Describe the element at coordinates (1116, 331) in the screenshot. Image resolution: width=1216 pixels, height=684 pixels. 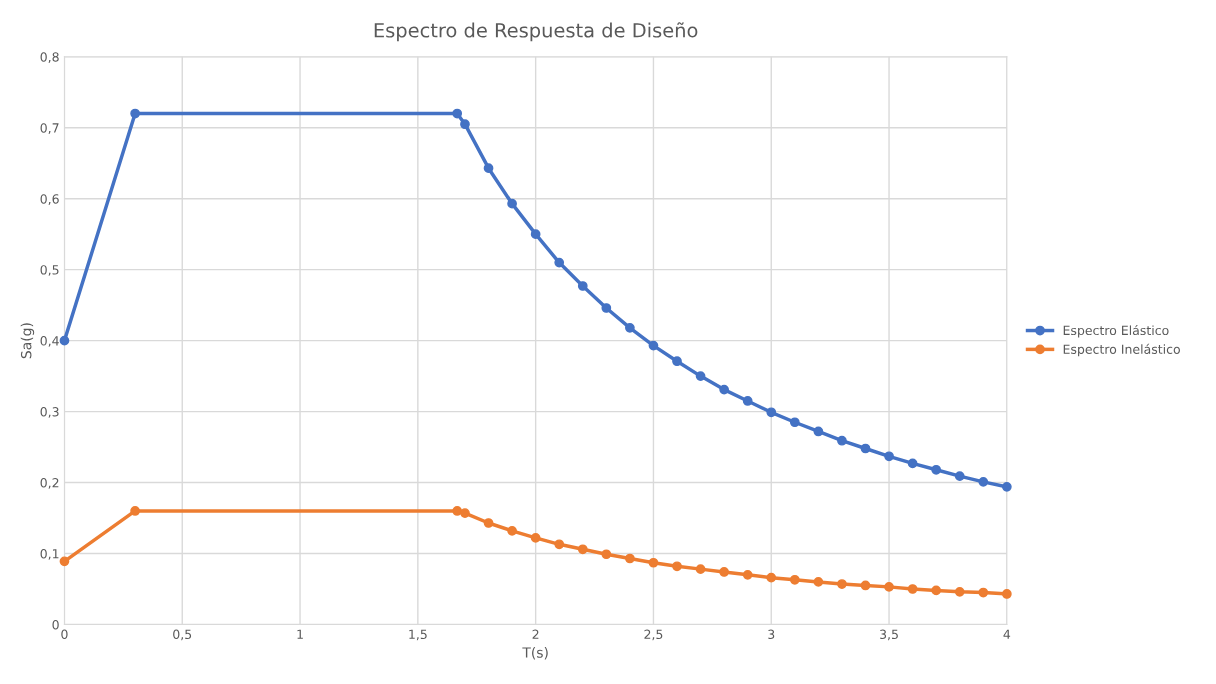
I see `legend-label: Espectro Elástico` at that location.